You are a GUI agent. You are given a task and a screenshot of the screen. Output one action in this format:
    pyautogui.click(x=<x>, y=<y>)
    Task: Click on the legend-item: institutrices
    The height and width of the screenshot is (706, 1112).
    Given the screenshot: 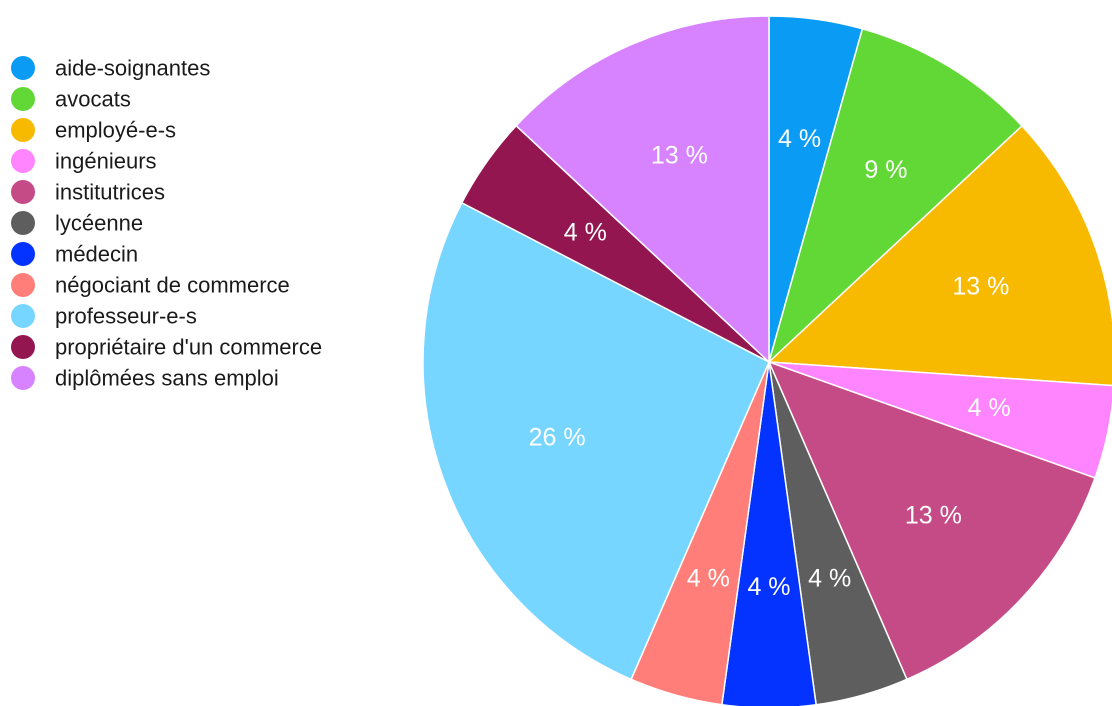 What is the action you would take?
    pyautogui.click(x=88, y=192)
    